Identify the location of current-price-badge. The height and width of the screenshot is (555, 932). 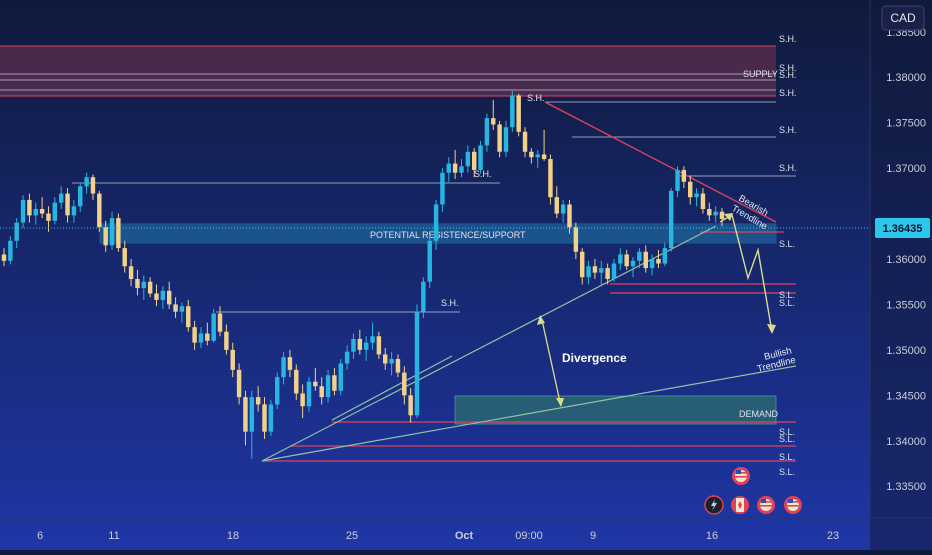
(902, 228).